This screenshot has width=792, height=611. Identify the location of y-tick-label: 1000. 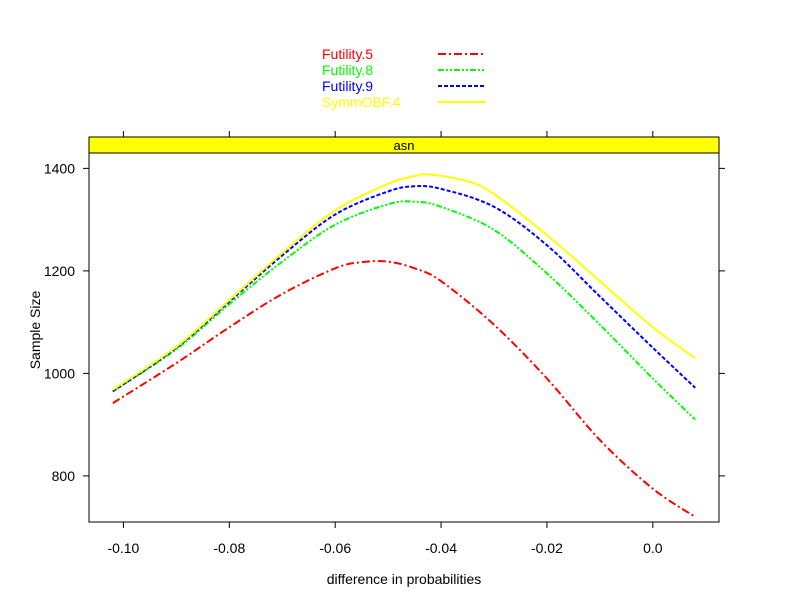
(59, 373).